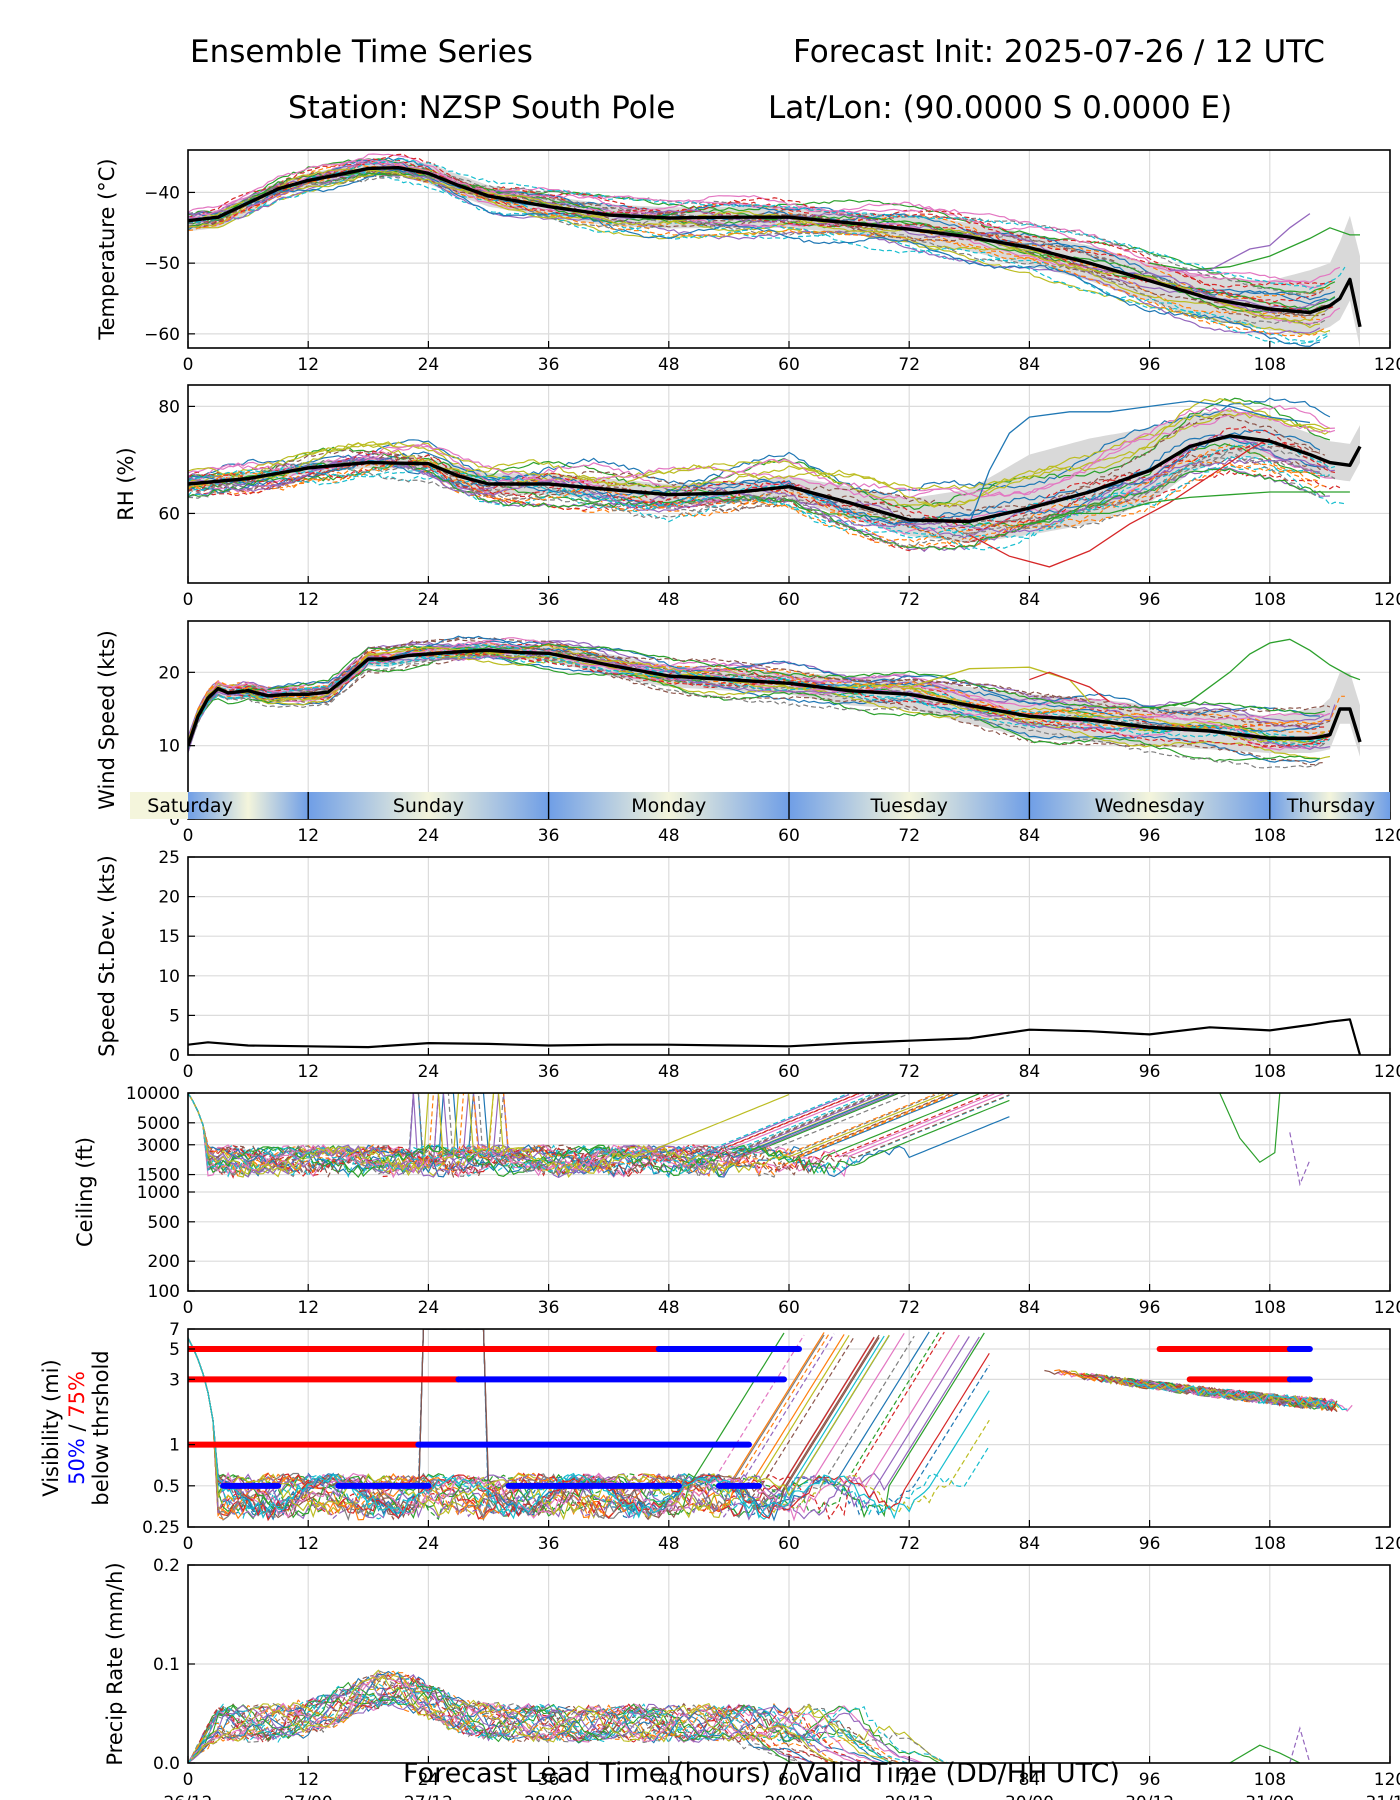 The image size is (1400, 1800). What do you see at coordinates (1030, 1308) in the screenshot?
I see `x-tick-label: 84` at bounding box center [1030, 1308].